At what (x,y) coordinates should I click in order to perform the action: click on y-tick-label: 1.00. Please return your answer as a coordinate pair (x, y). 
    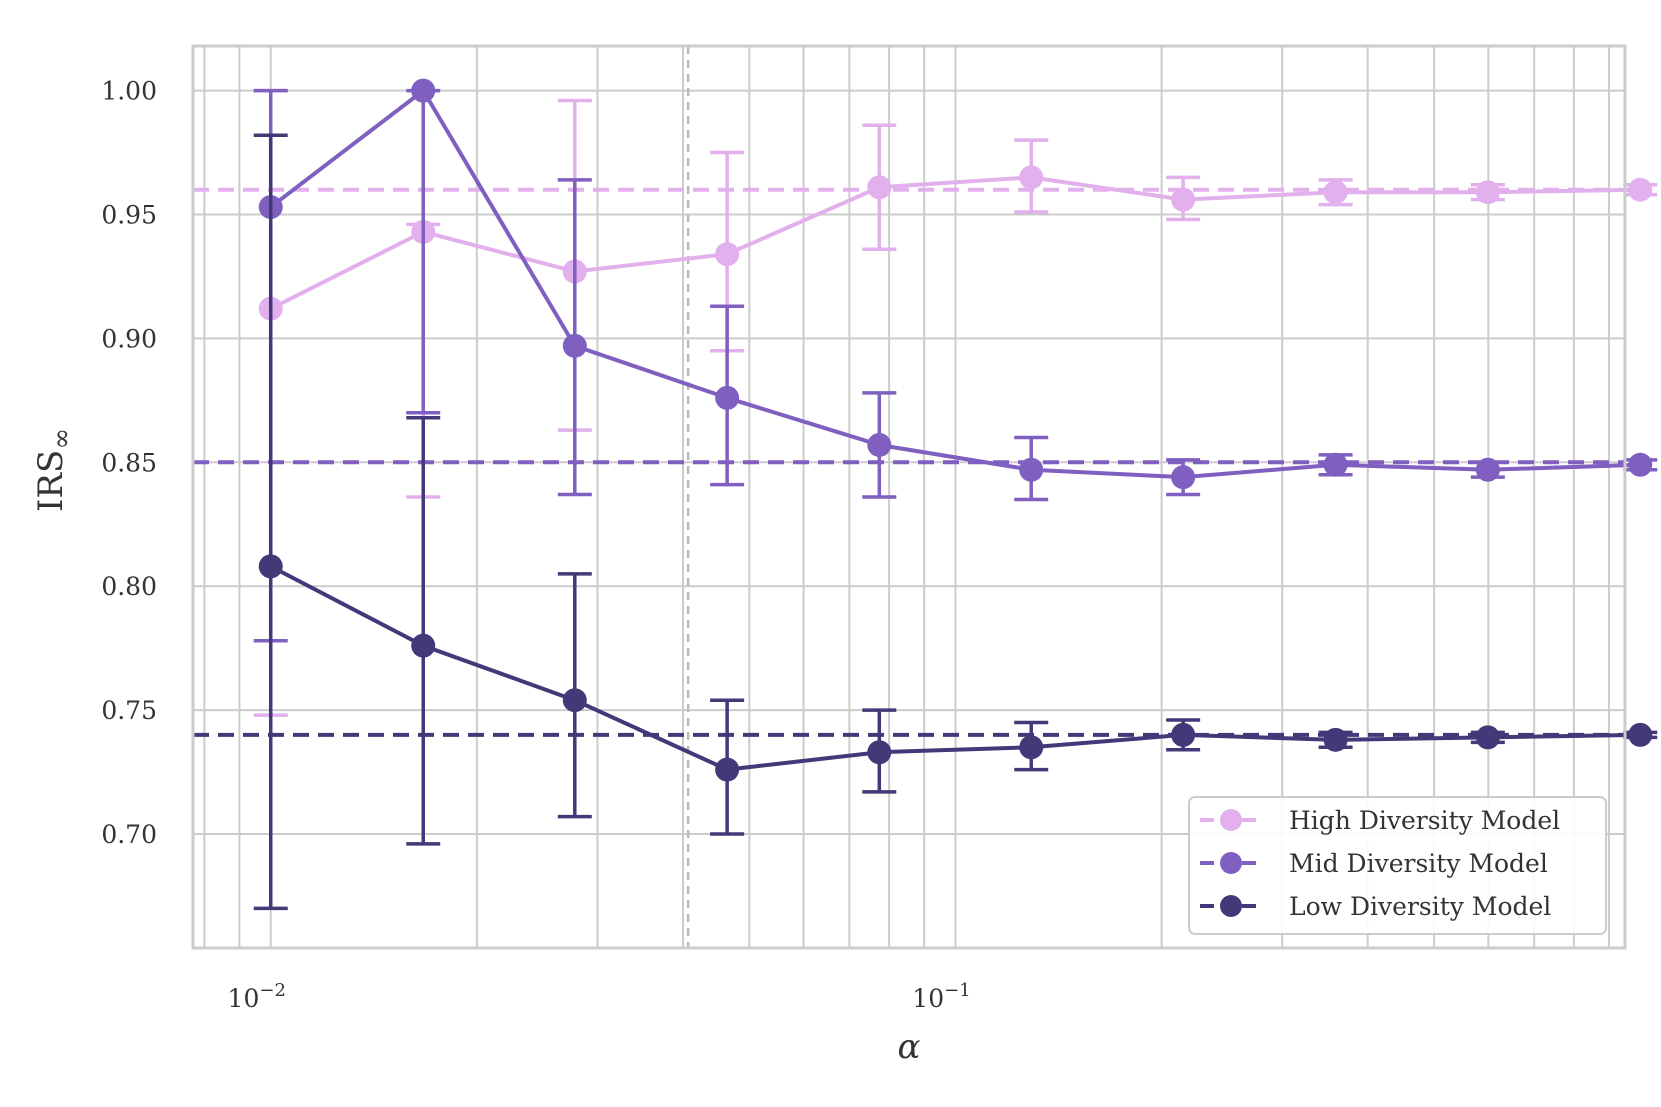
    Looking at the image, I should click on (129, 91).